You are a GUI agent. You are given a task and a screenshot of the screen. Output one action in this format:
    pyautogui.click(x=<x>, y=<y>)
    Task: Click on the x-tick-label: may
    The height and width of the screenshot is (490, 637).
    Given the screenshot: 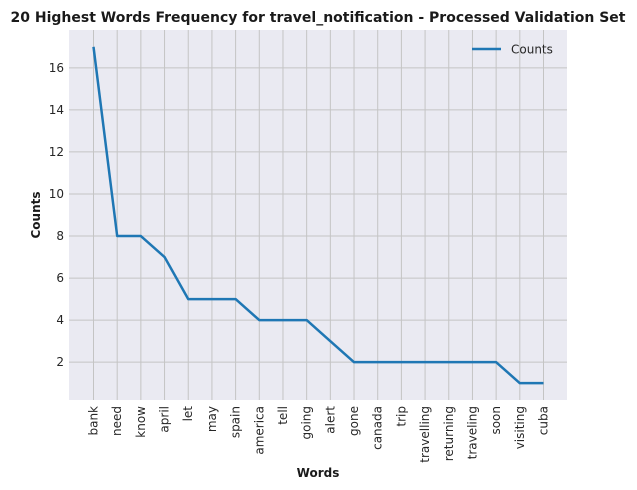 What is the action you would take?
    pyautogui.click(x=212, y=419)
    